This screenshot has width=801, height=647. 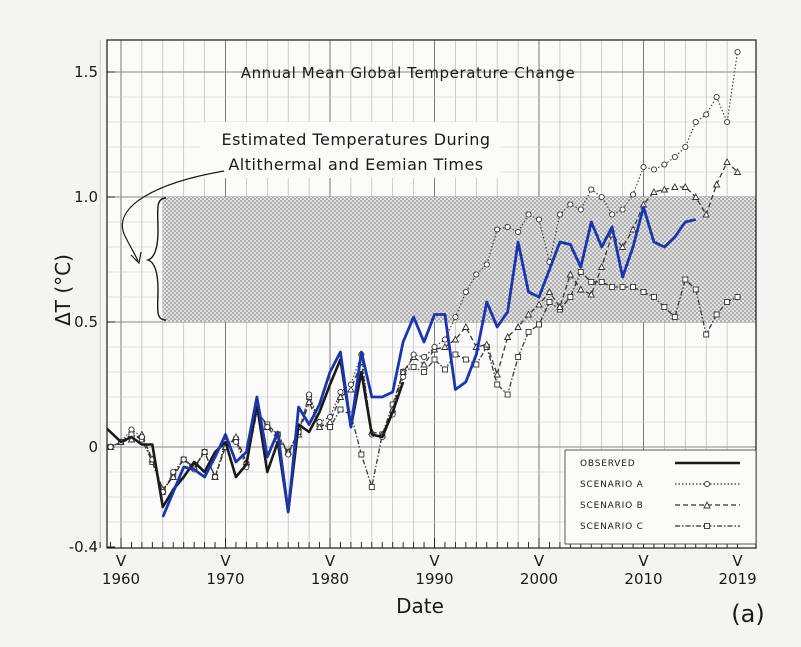 I want to click on note-background, so click(x=350, y=150).